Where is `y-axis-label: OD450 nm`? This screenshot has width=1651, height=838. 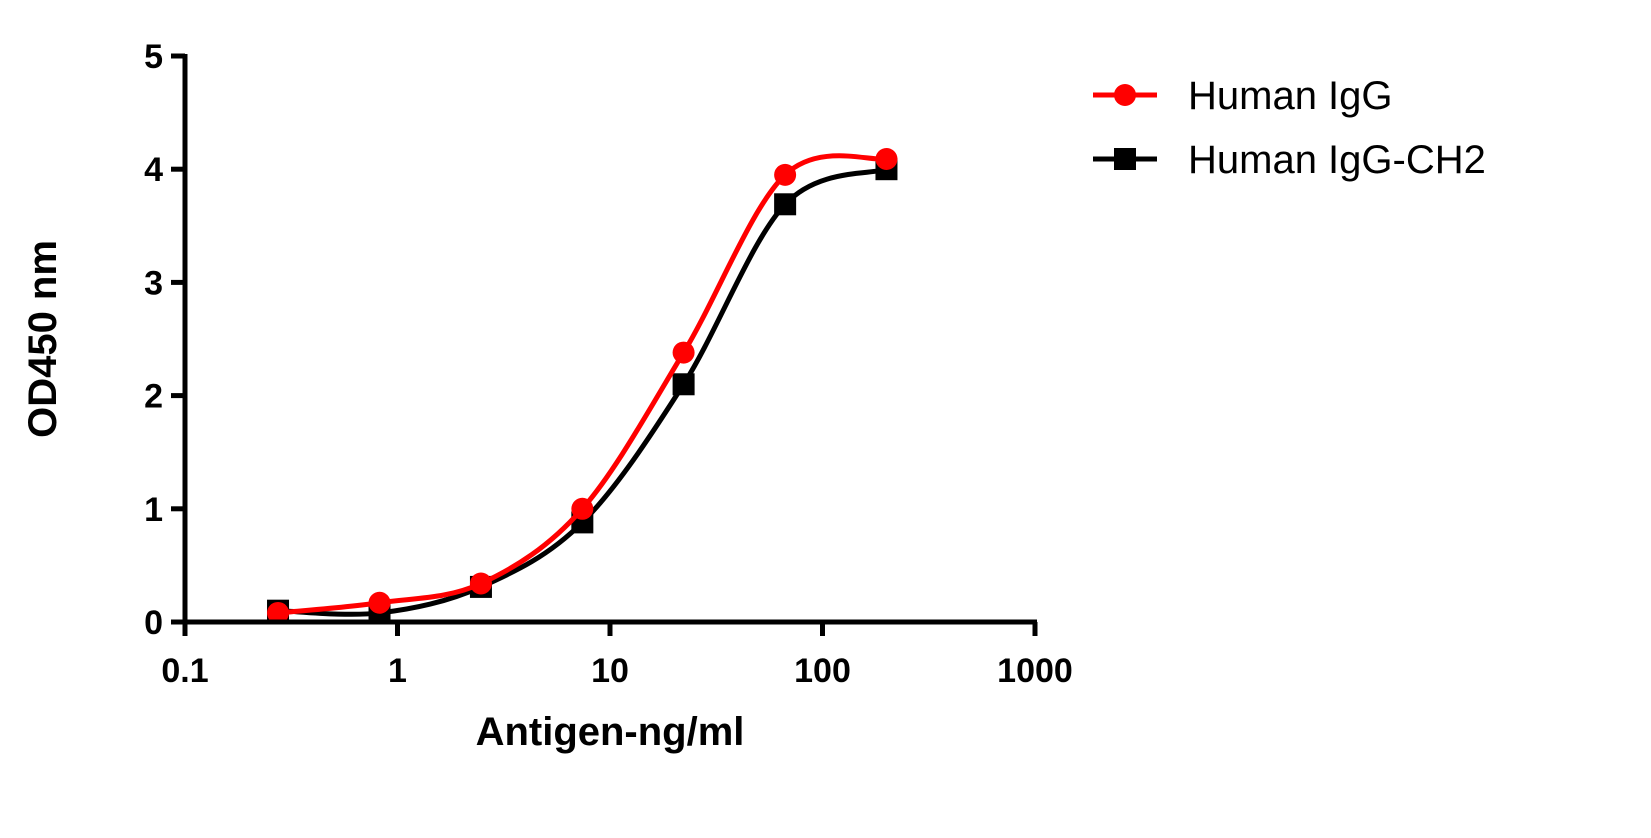
y-axis-label: OD450 nm is located at coordinates (43, 339).